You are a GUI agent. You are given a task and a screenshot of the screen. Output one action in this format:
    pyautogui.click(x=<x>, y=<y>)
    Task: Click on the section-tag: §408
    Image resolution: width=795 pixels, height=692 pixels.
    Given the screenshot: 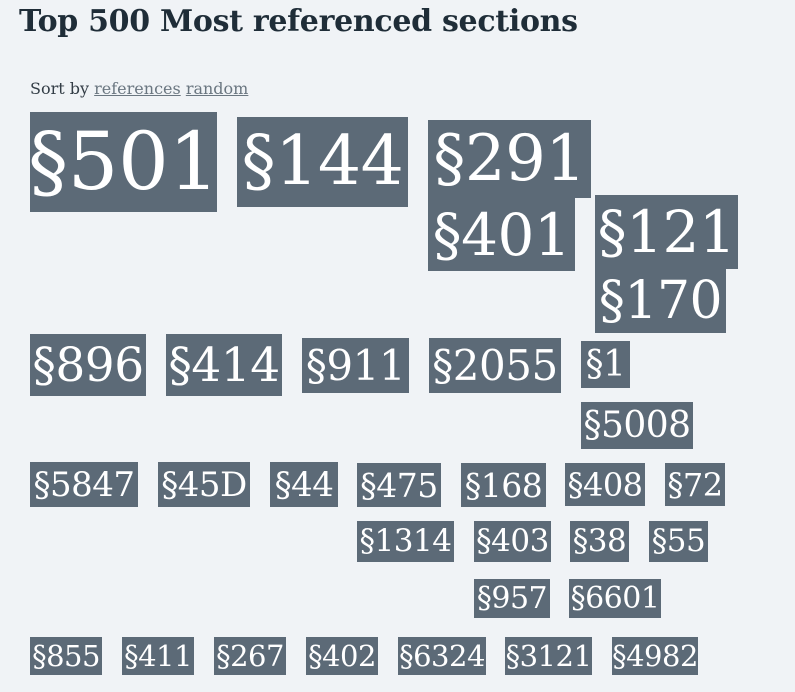 What is the action you would take?
    pyautogui.click(x=605, y=484)
    